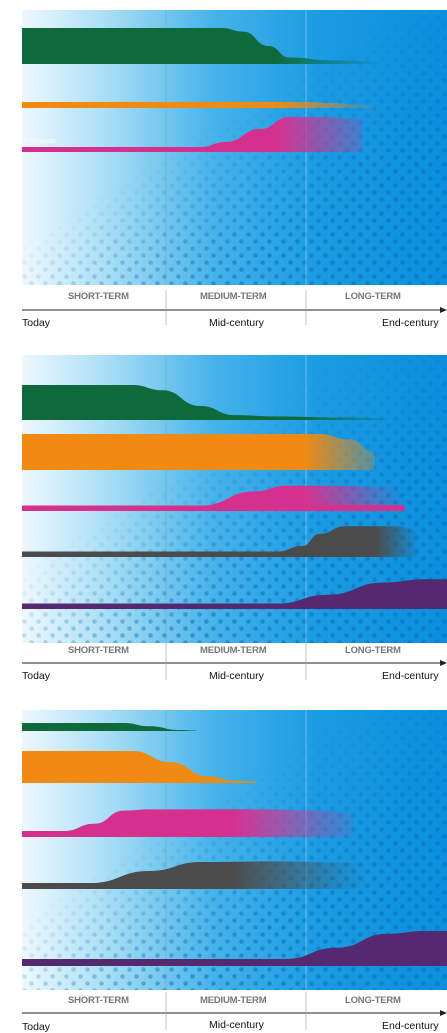 The width and height of the screenshot is (447, 1033). Describe the element at coordinates (234, 567) in the screenshot. I see `series-area-lower` at that location.